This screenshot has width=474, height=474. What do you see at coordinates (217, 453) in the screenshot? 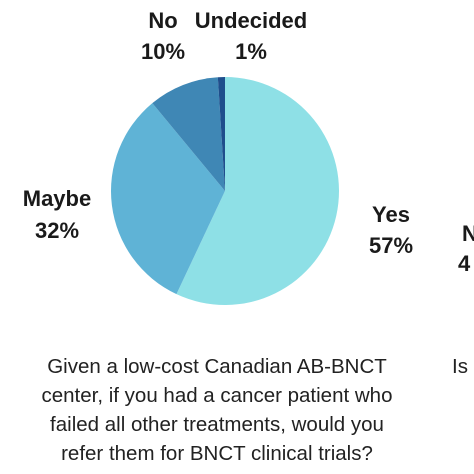
I see `caption-line-4: refer them for BNCT clinical trials?` at bounding box center [217, 453].